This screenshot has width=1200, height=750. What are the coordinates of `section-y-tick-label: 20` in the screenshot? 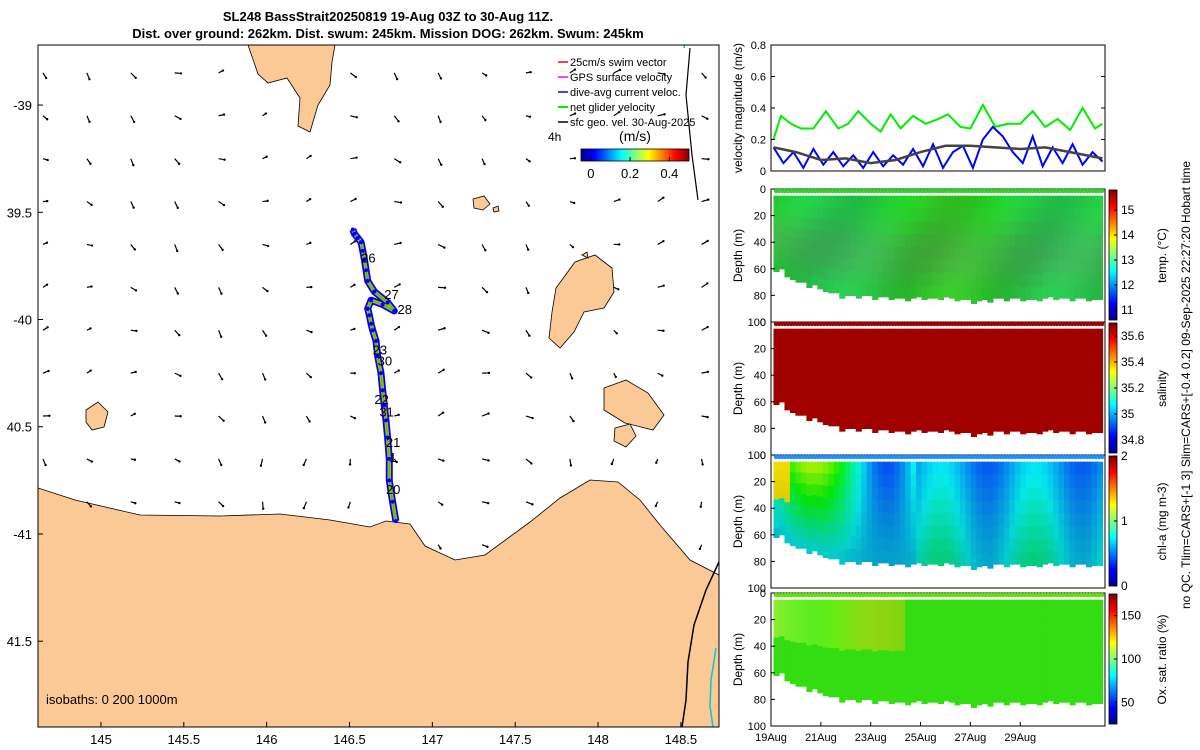 It's located at (760, 217).